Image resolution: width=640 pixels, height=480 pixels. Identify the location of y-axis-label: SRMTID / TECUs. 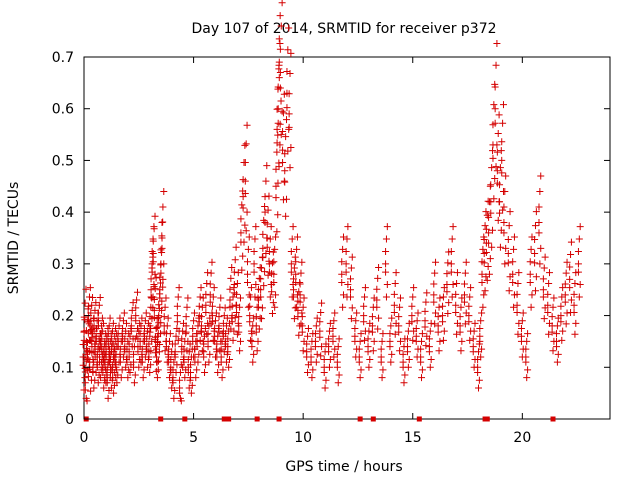
(14, 238).